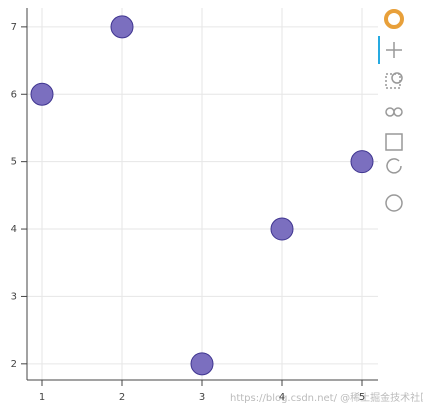  I want to click on x-tick-label: 2, so click(122, 397).